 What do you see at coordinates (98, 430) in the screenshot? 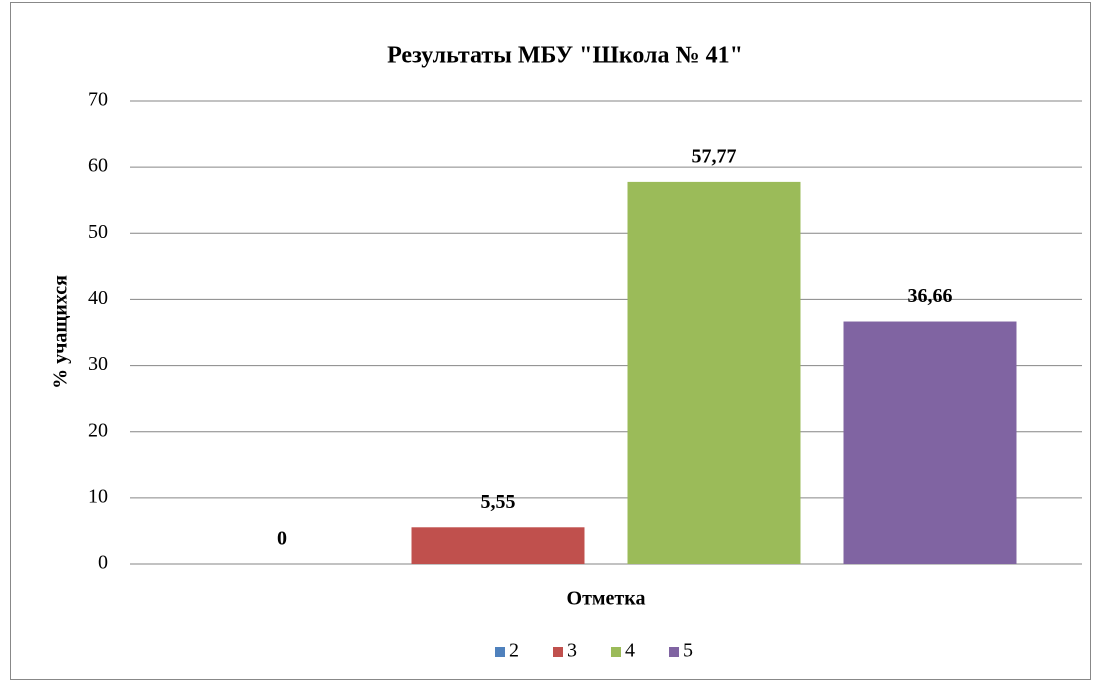
I see `y-tick-label: 20` at bounding box center [98, 430].